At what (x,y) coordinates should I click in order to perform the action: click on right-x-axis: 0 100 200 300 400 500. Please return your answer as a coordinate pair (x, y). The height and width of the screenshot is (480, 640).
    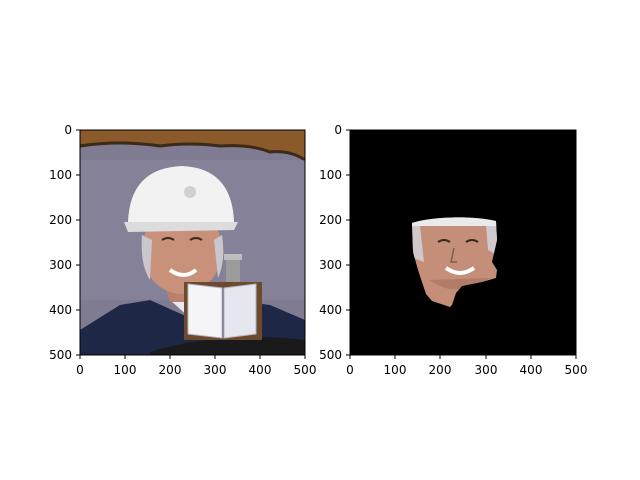
    Looking at the image, I should click on (466, 366).